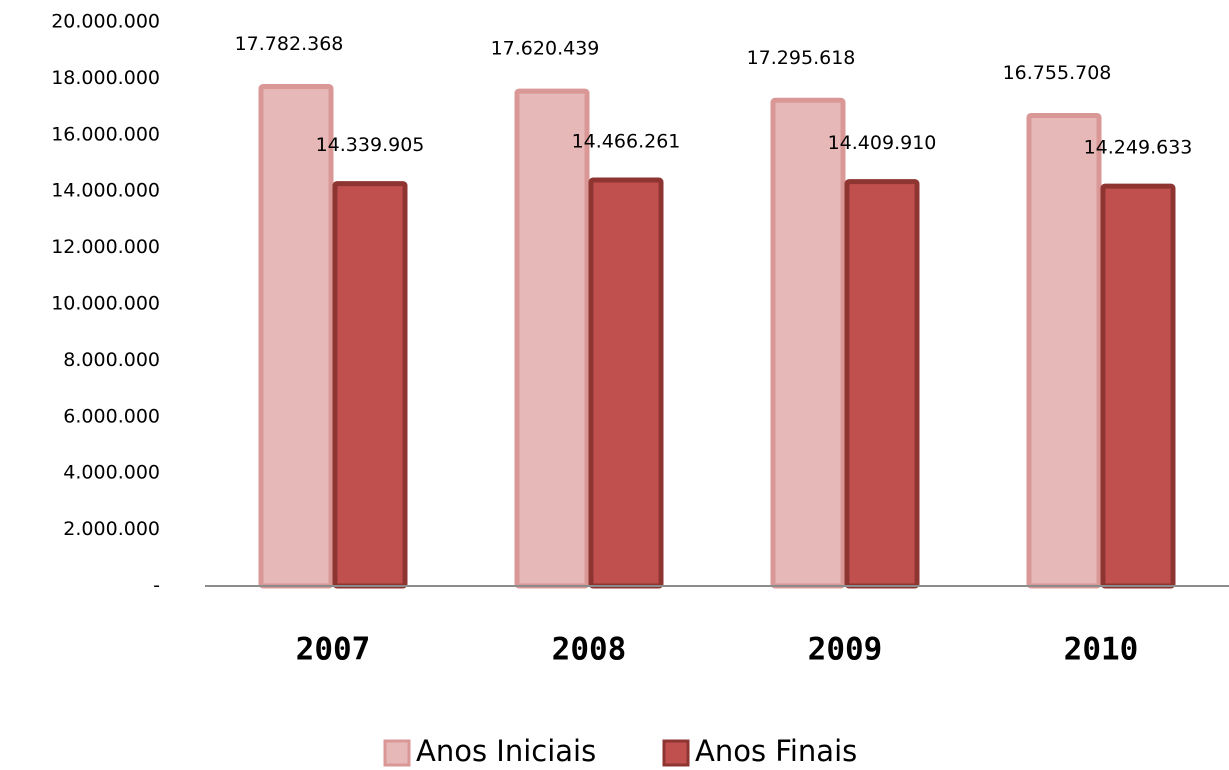  I want to click on legend-label: Anos Iniciais, so click(506, 751).